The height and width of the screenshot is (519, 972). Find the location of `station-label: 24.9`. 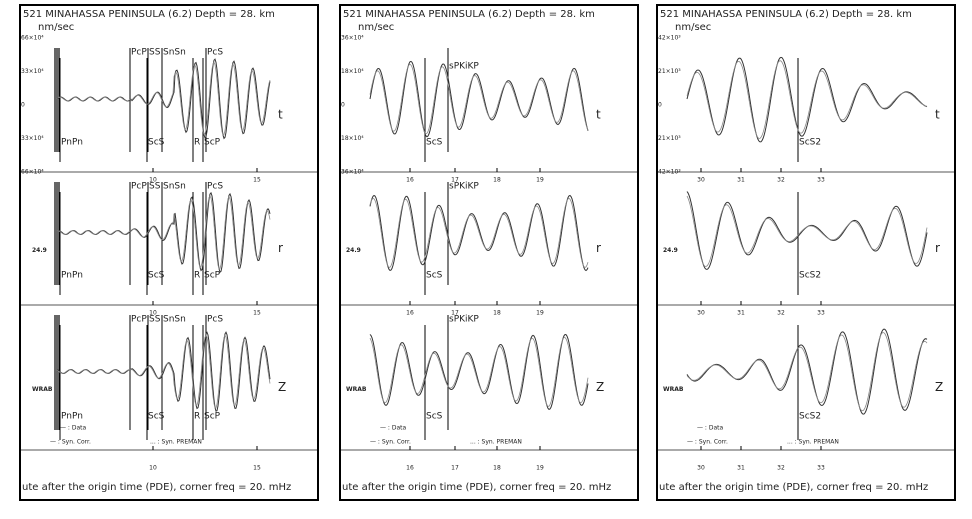

station-label: 24.9 is located at coordinates (353, 250).